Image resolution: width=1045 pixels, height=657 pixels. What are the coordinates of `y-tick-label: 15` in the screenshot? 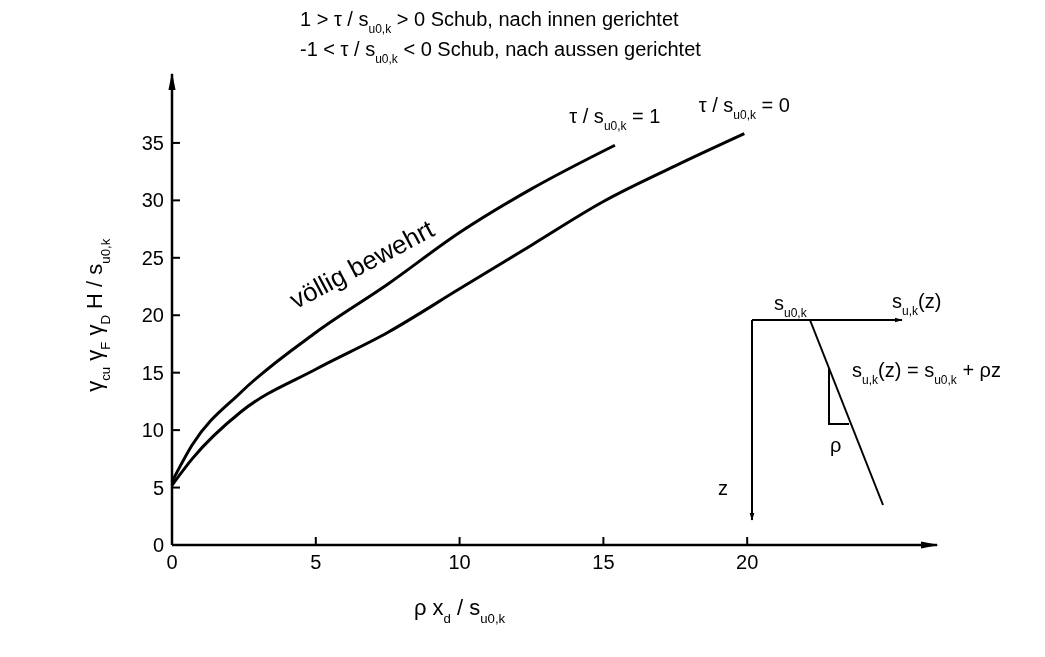 It's located at (152, 372).